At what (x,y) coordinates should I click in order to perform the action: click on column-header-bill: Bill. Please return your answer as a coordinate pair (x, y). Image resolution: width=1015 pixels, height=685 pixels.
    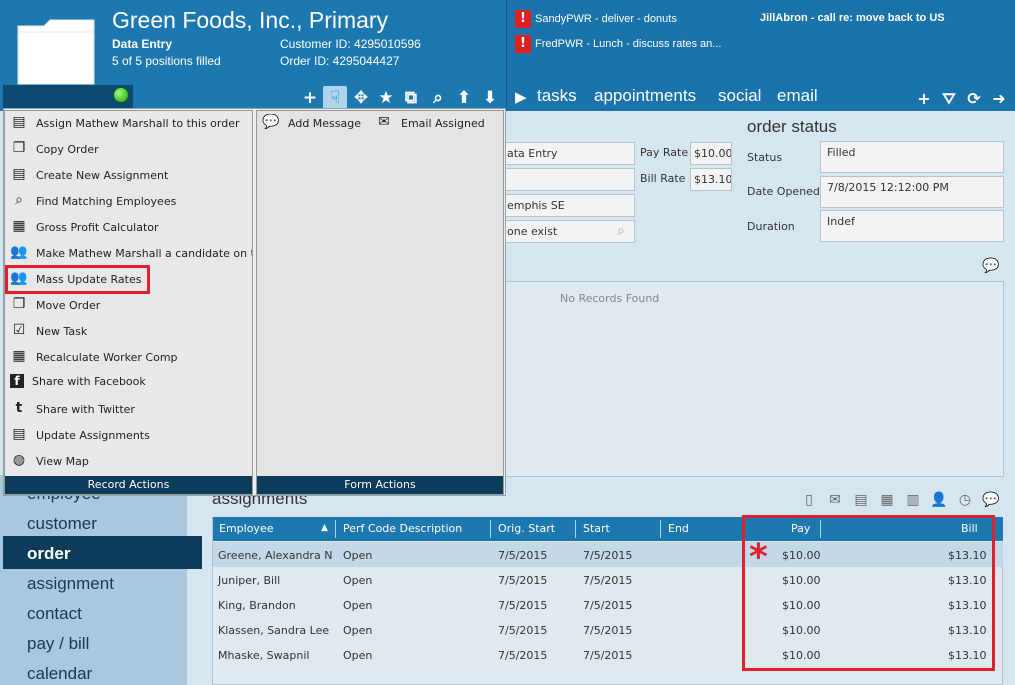
    Looking at the image, I should click on (969, 528).